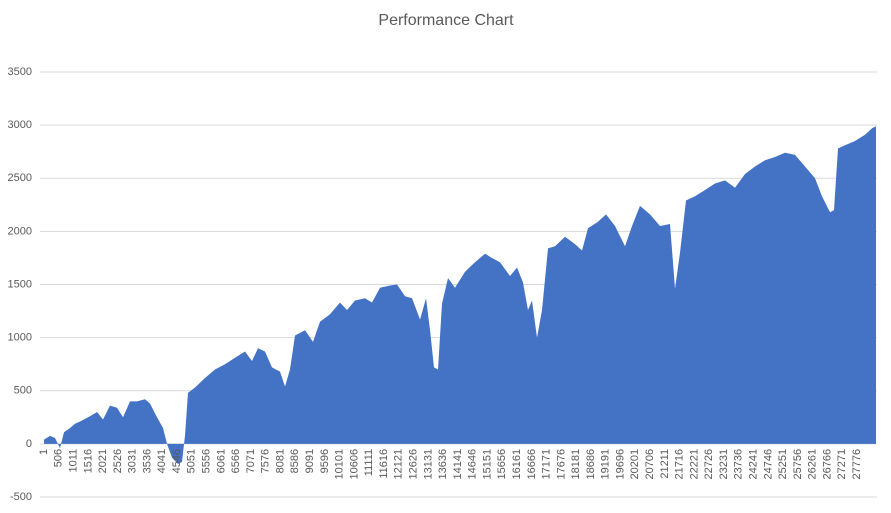  Describe the element at coordinates (310, 461) in the screenshot. I see `x-tick-label: 9091` at that location.